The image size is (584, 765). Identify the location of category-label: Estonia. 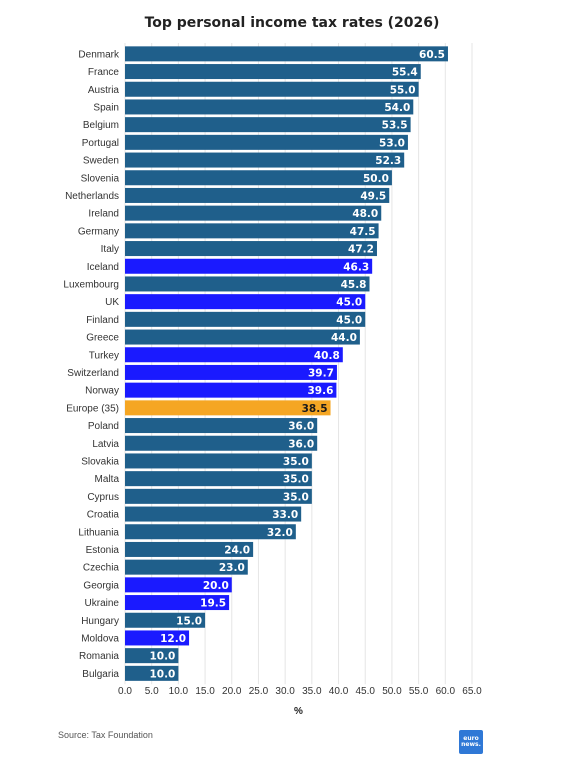
(103, 550).